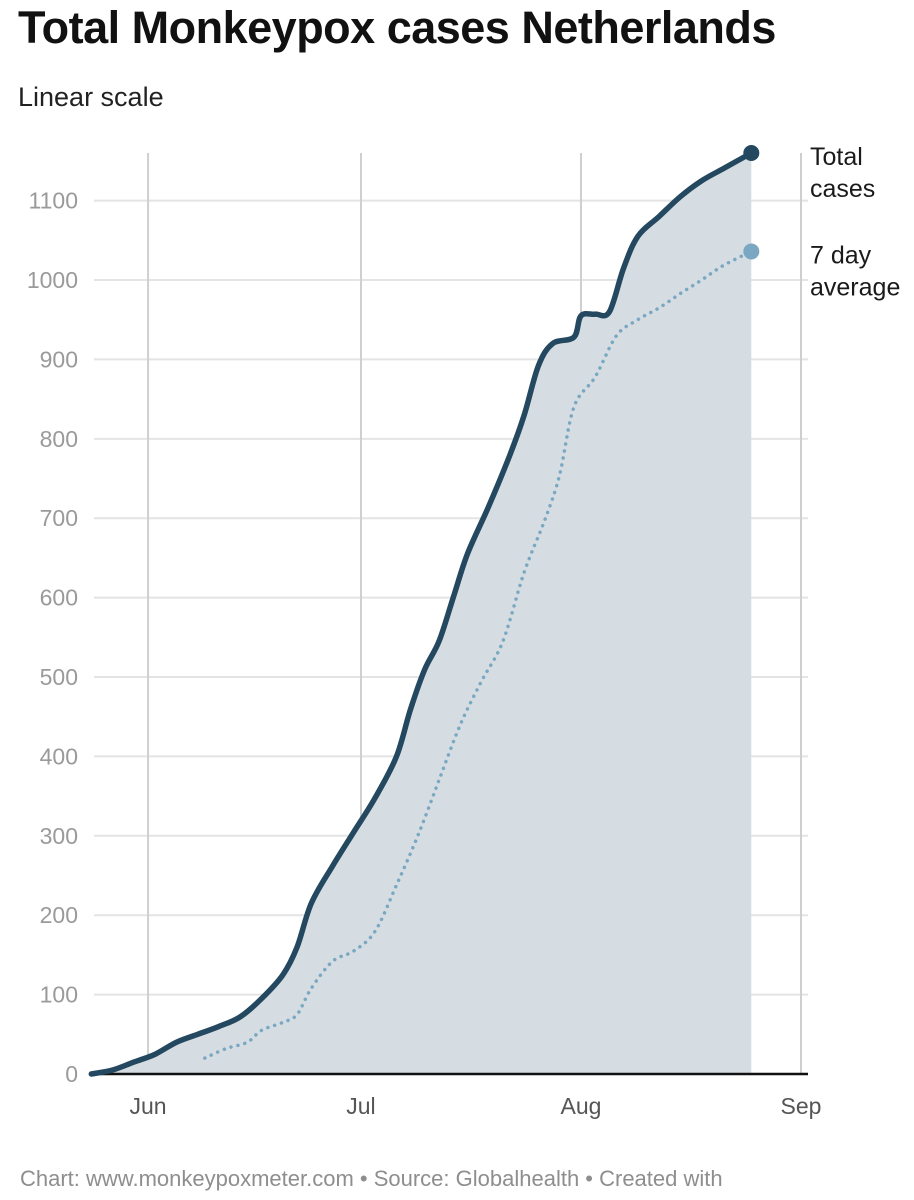 This screenshot has width=914, height=1200. What do you see at coordinates (836, 157) in the screenshot?
I see `end-label-line-total-cases-0: Total` at bounding box center [836, 157].